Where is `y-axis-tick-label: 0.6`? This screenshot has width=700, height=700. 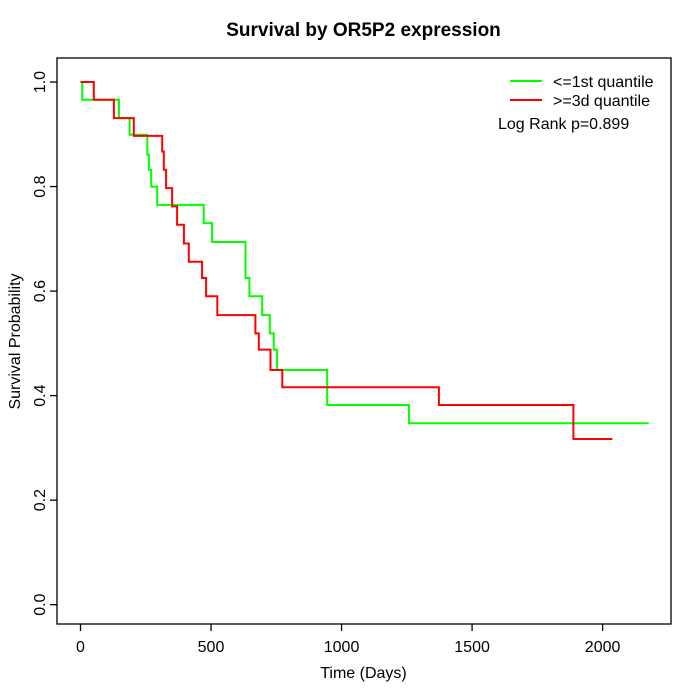
y-axis-tick-label: 0.6 is located at coordinates (40, 291).